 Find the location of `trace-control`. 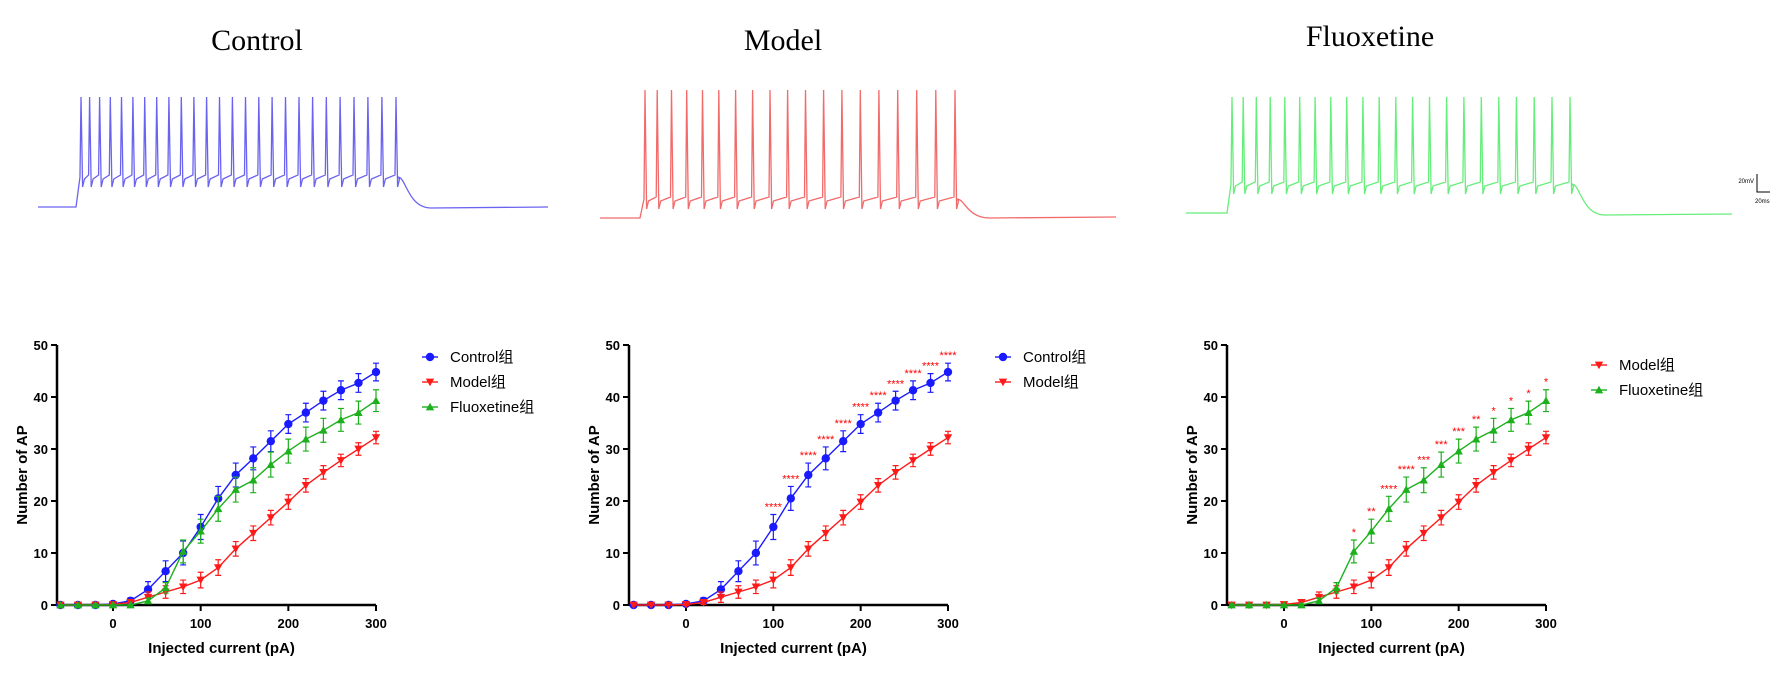

trace-control is located at coordinates (293, 152).